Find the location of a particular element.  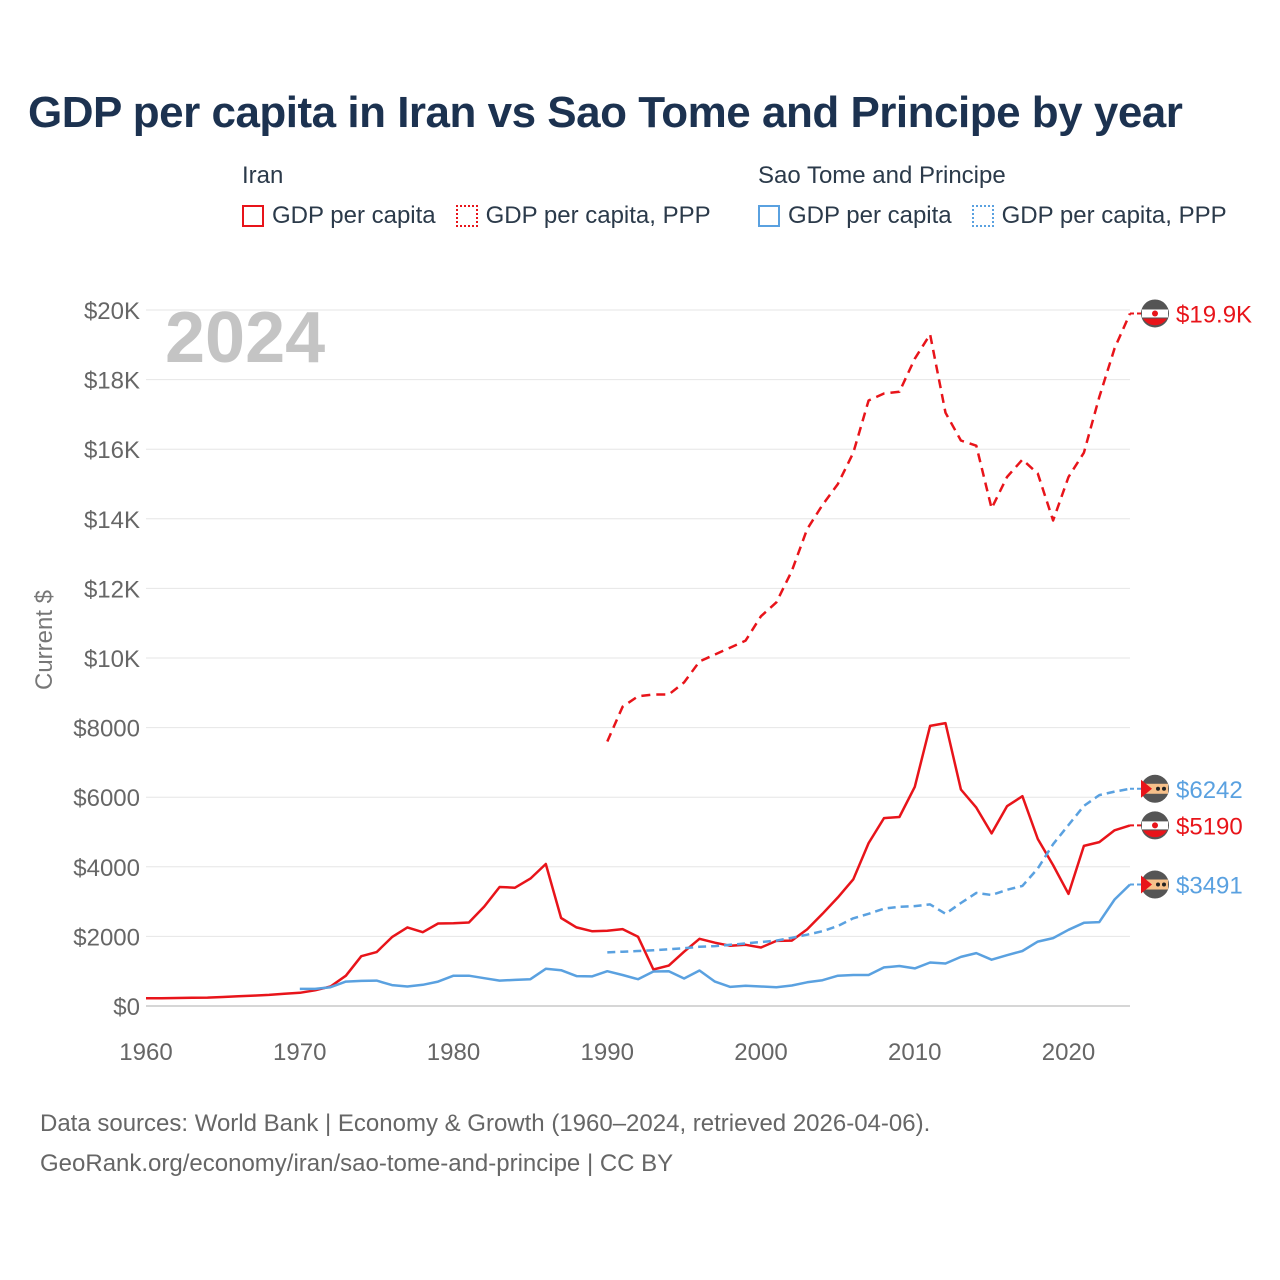

y-tick-label: $4000 is located at coordinates (106, 868).